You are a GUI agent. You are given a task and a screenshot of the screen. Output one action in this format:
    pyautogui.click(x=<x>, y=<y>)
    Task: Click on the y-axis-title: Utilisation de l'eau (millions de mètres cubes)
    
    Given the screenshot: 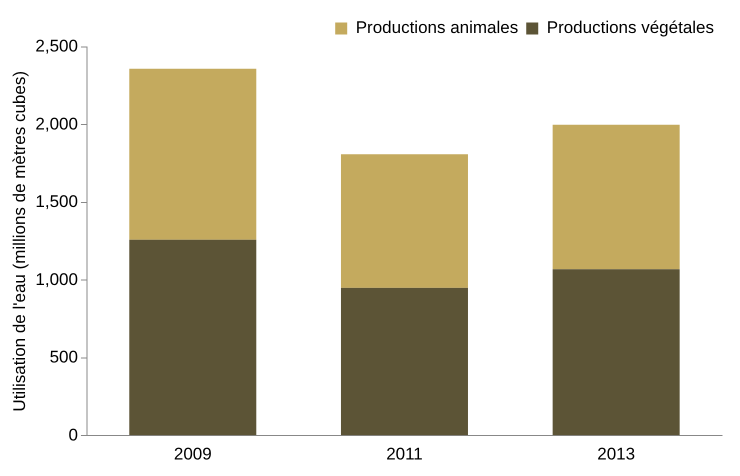 What is the action you would take?
    pyautogui.click(x=19, y=241)
    